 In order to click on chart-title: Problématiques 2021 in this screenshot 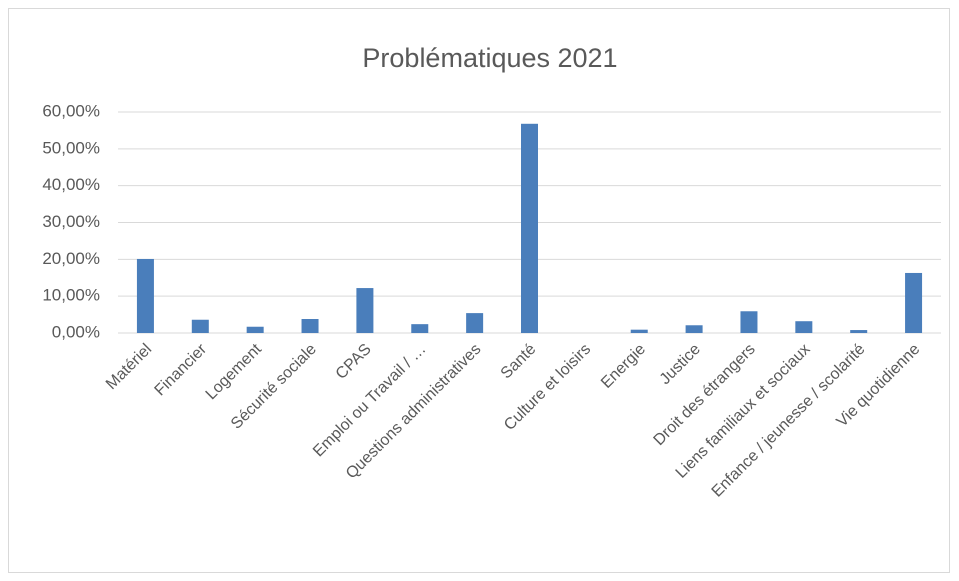, I will do `click(489, 58)`.